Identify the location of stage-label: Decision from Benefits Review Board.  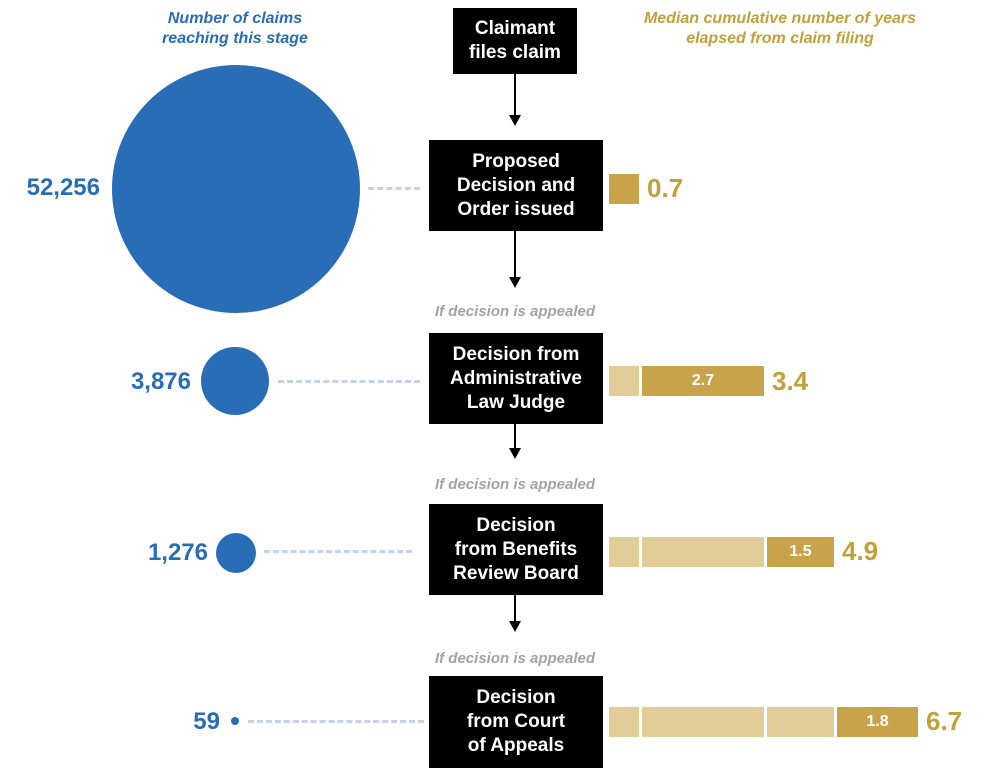
(516, 549).